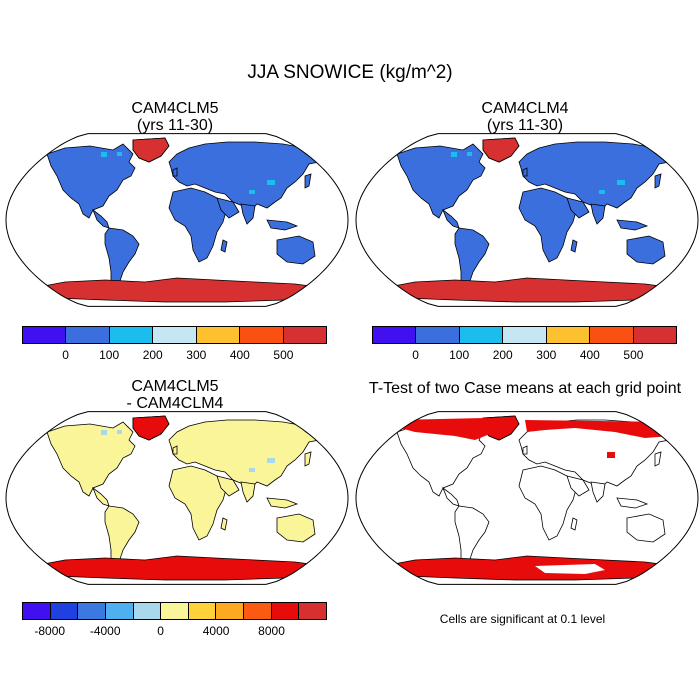  What do you see at coordinates (175, 125) in the screenshot?
I see `panel-1-title-line2: (yrs 11-30)` at bounding box center [175, 125].